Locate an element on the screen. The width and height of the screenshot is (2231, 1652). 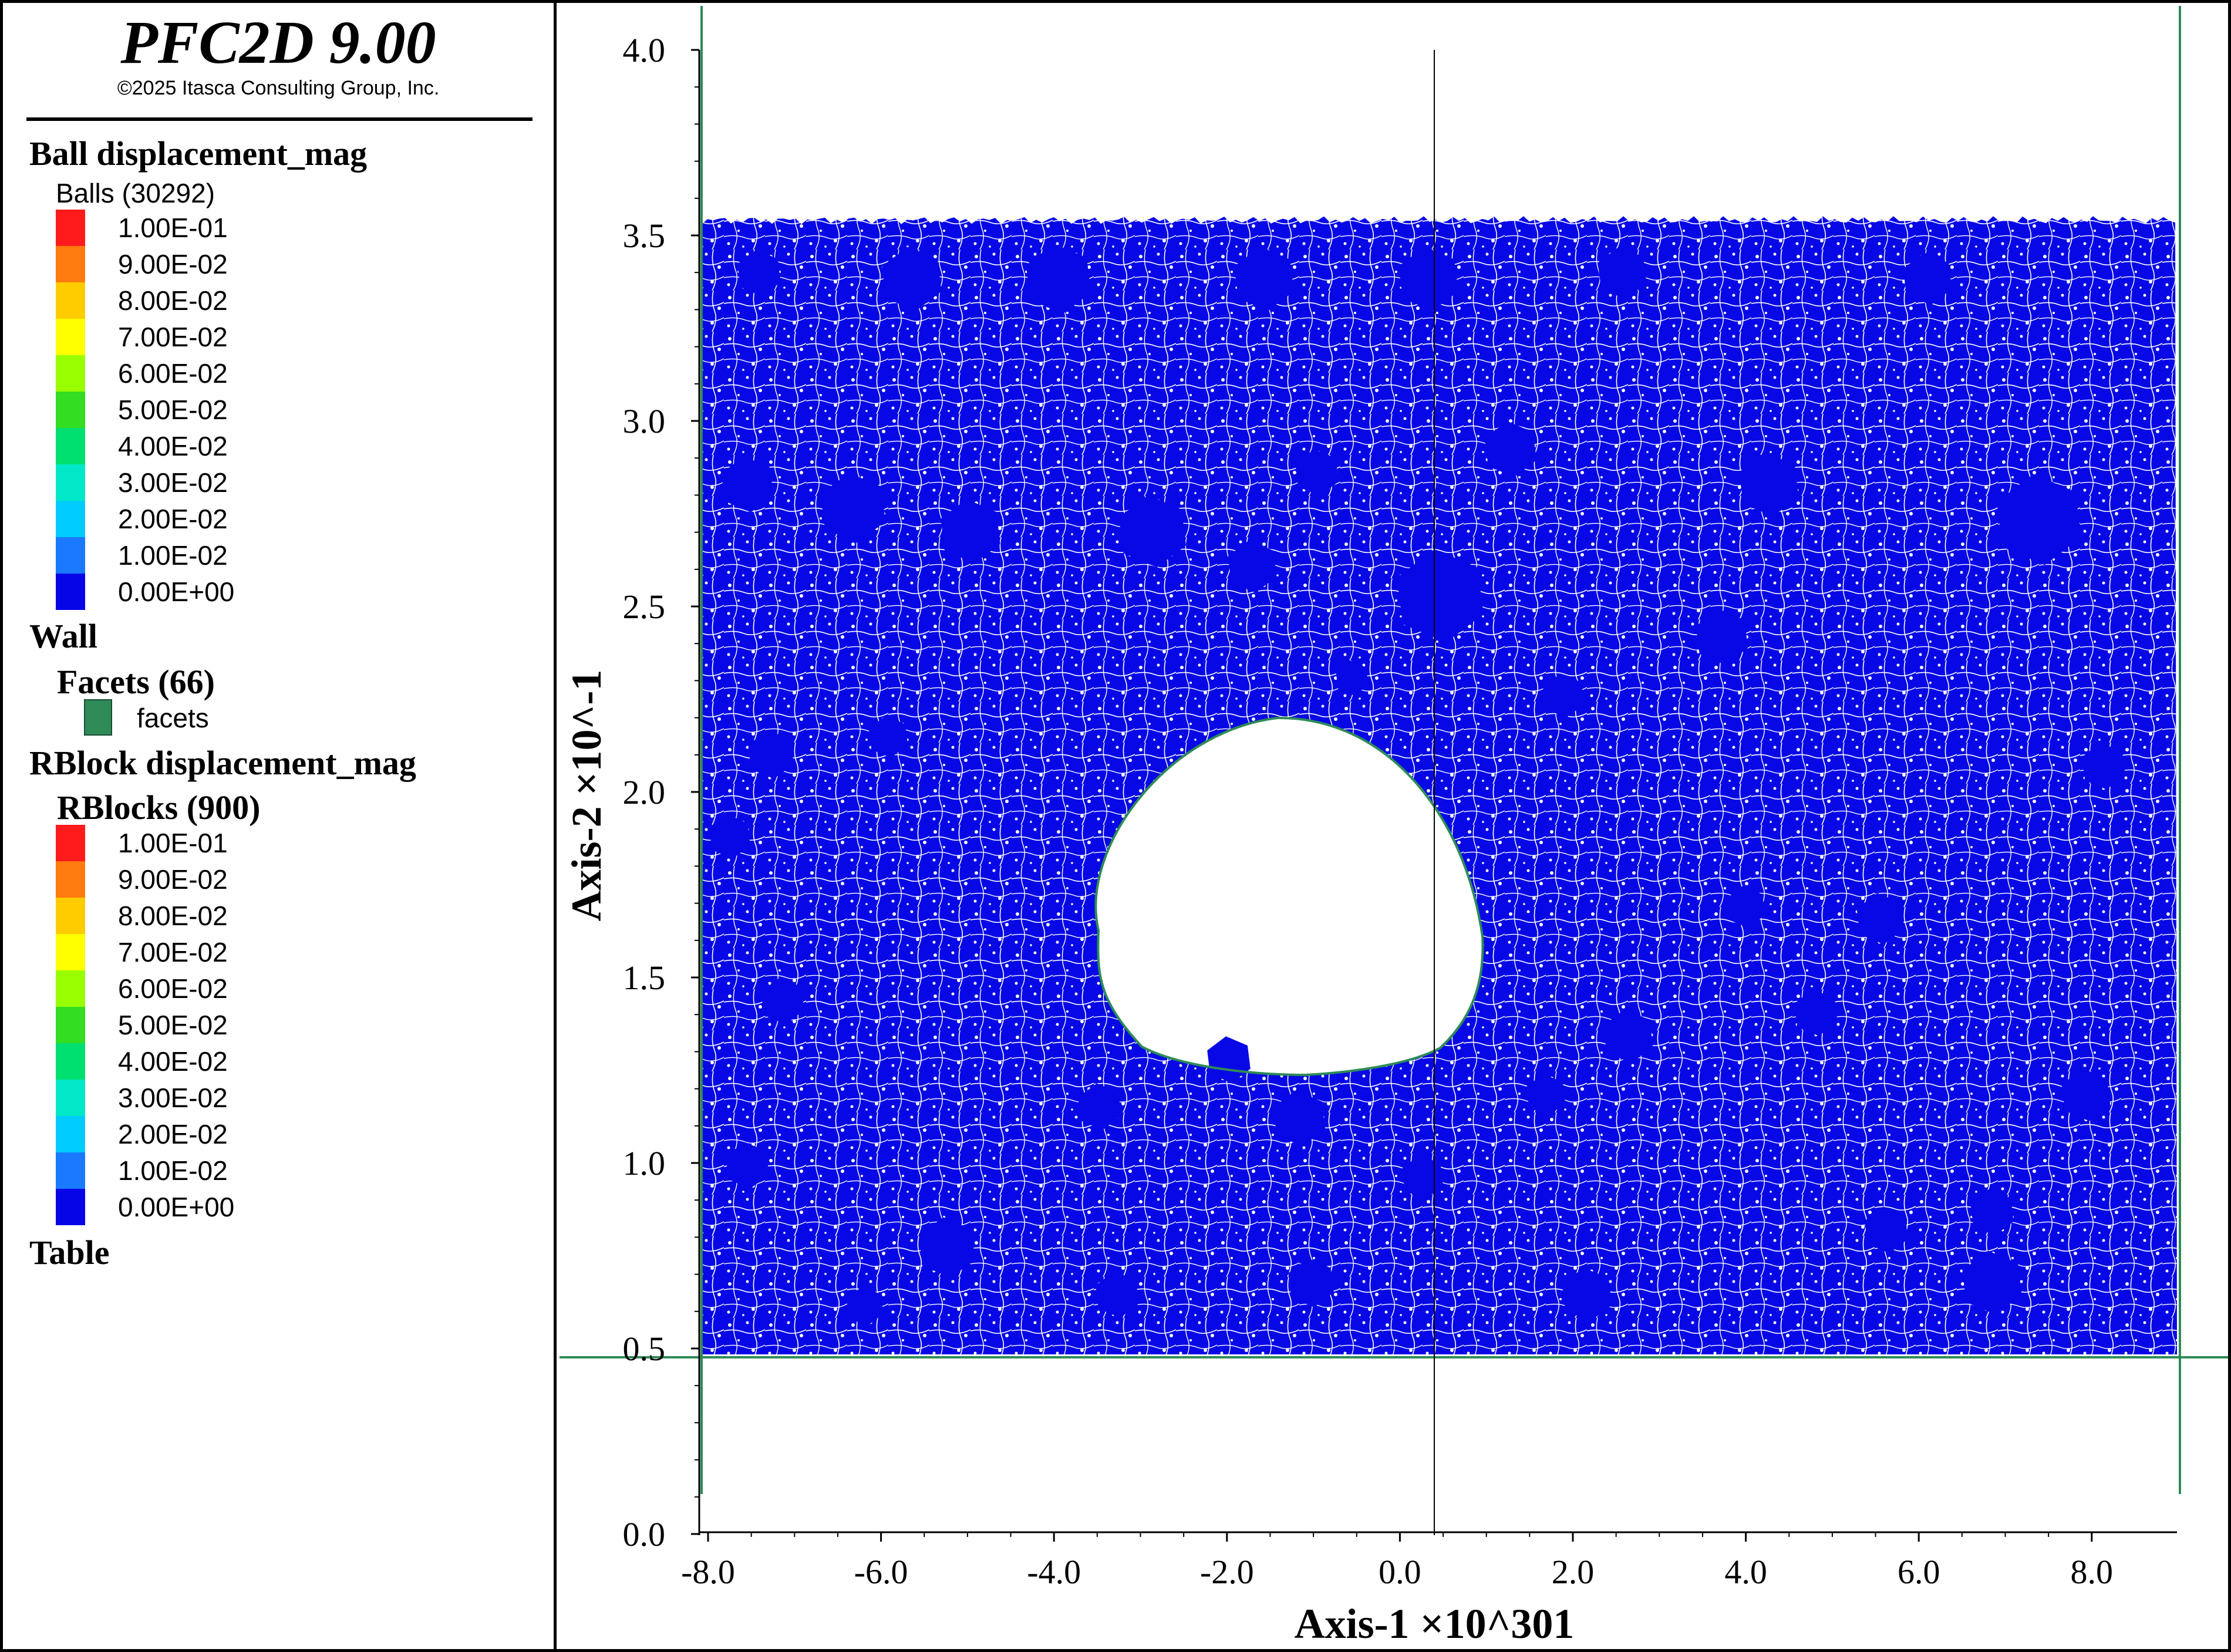
y-tick-label: 2.0 is located at coordinates (644, 792).